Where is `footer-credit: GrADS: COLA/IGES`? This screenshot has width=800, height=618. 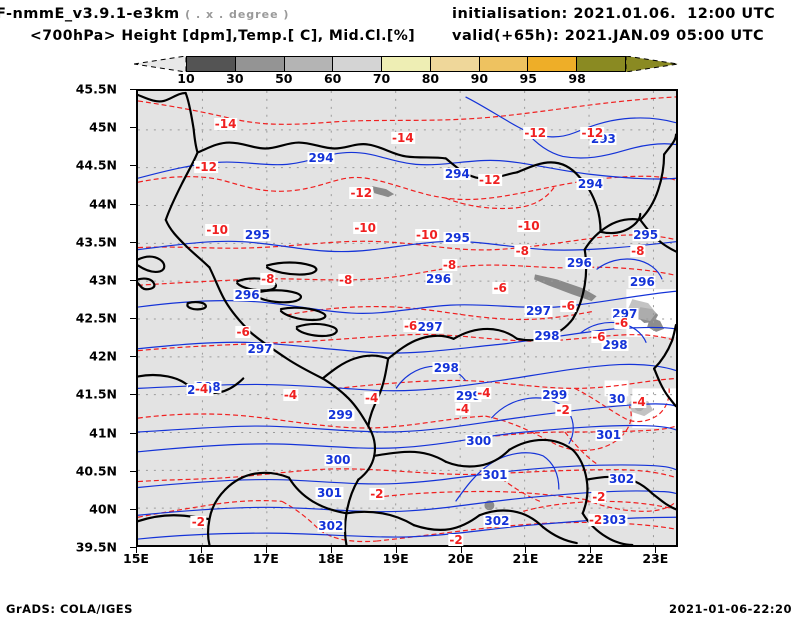 footer-credit: GrADS: COLA/IGES is located at coordinates (69, 609).